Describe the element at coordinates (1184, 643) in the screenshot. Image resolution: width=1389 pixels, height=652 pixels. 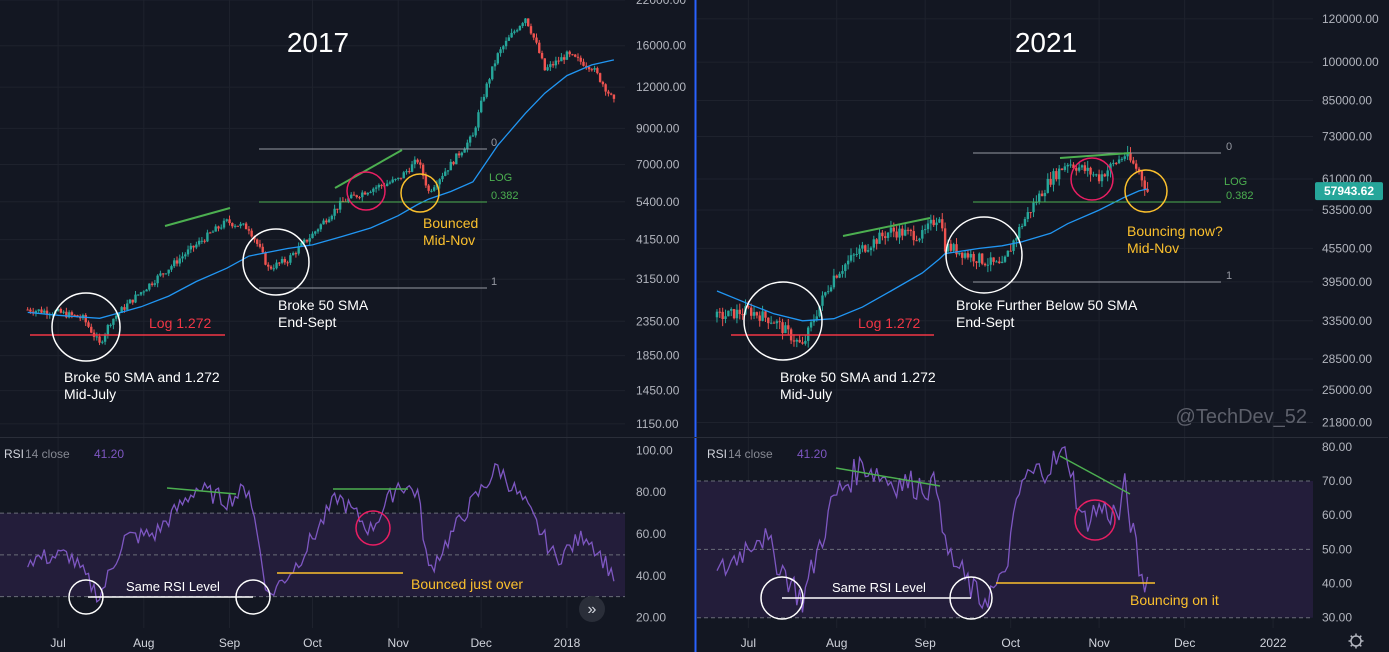
I see `x-tick-label: Dec` at that location.